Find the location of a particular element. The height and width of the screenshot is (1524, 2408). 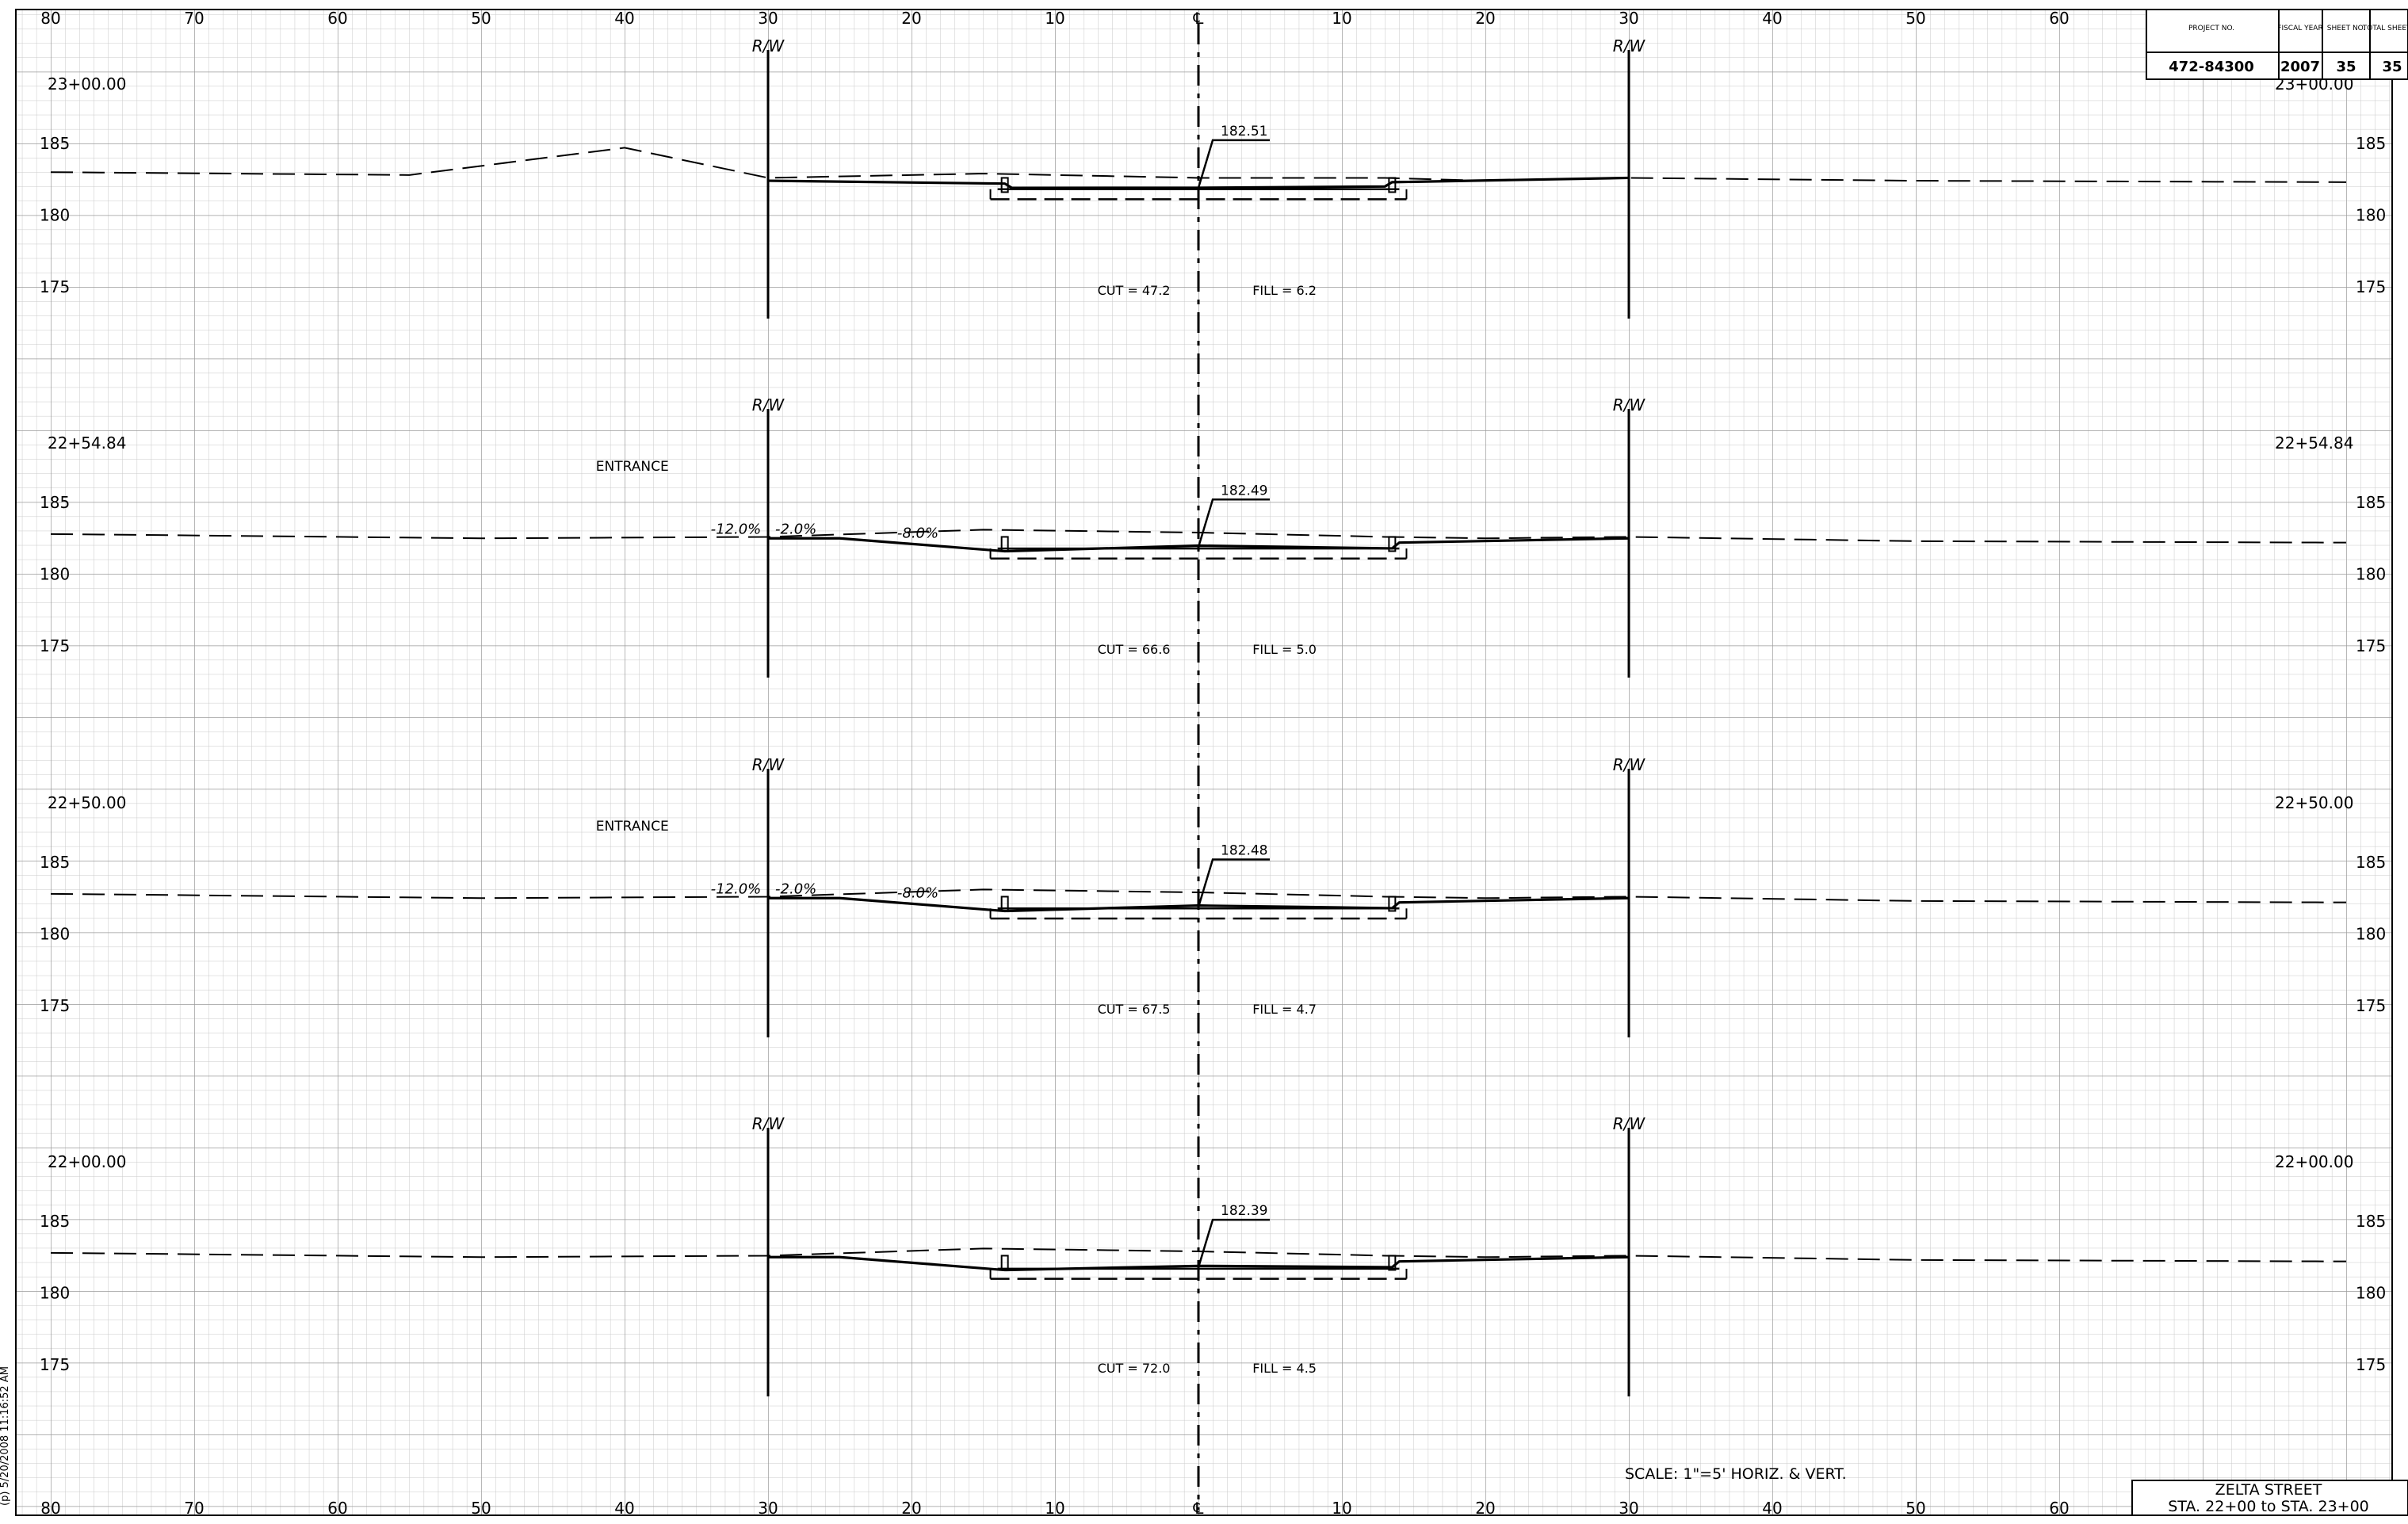

slope-label-1: -12.0% is located at coordinates (736, 888).